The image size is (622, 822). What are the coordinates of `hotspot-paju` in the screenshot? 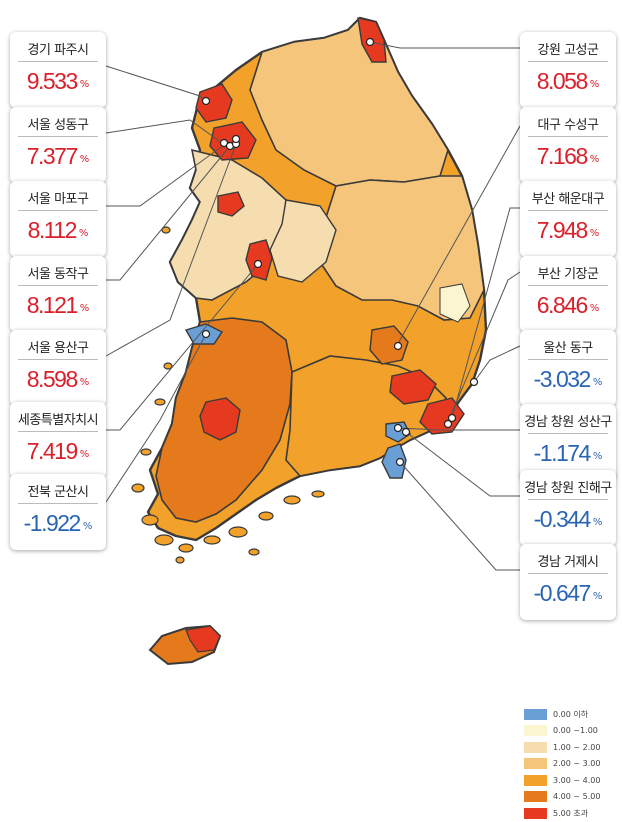 It's located at (214, 103).